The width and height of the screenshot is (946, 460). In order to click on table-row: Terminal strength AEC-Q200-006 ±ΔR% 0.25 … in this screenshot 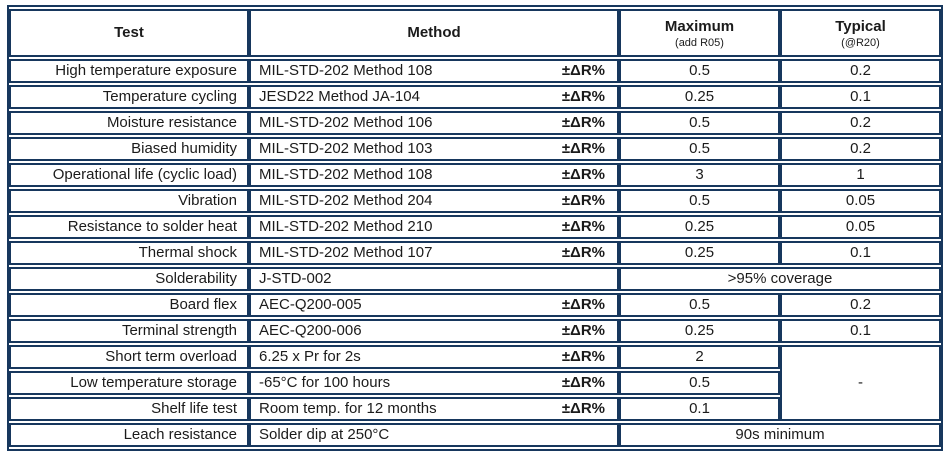, I will do `click(475, 331)`.